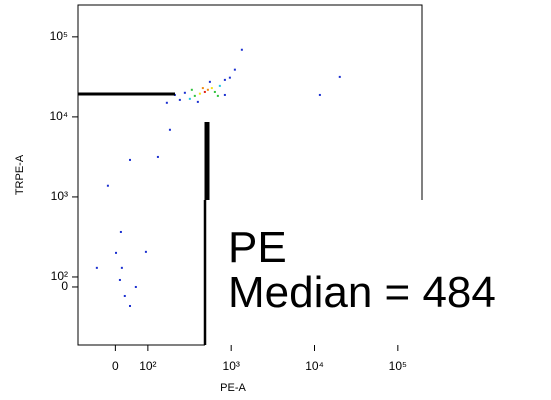 This screenshot has height=400, width=551. Describe the element at coordinates (362, 292) in the screenshot. I see `annotation: Median = 484` at that location.